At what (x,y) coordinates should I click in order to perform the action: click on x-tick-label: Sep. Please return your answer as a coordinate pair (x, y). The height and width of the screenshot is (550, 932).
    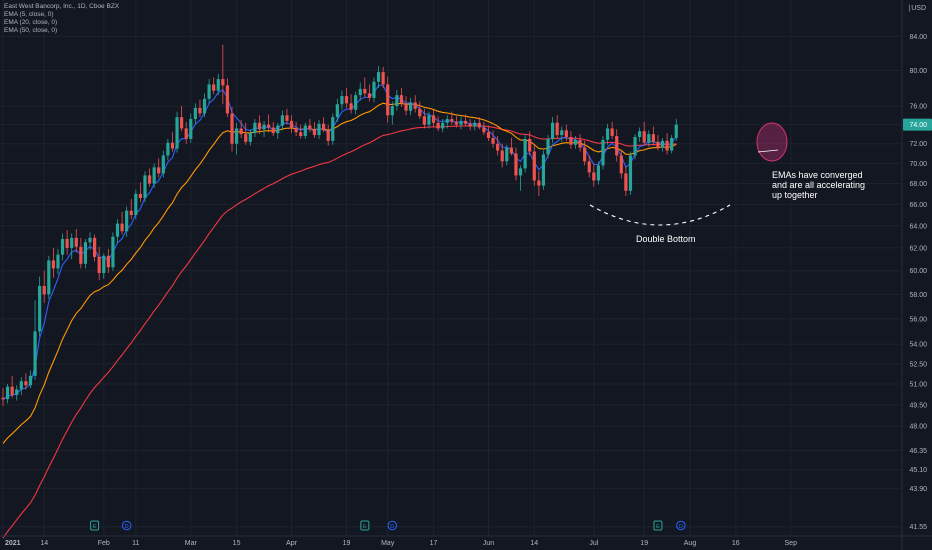
    Looking at the image, I should click on (791, 543).